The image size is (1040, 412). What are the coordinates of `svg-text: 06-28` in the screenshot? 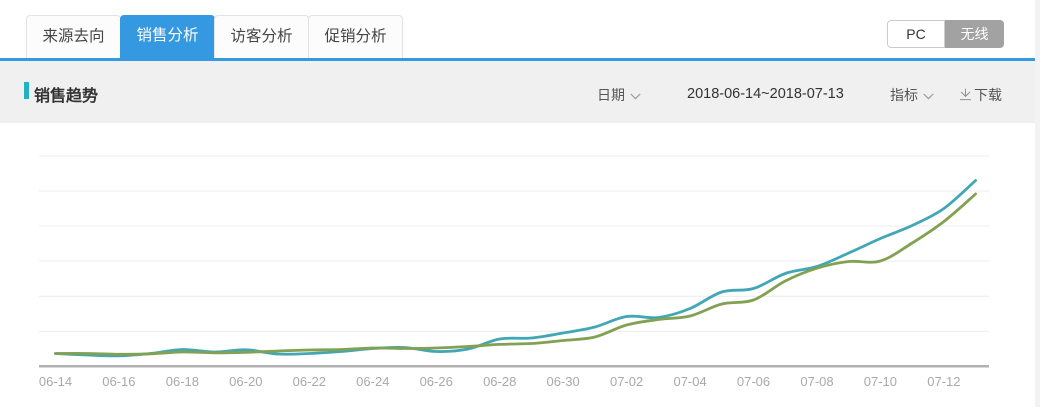 It's located at (499, 381).